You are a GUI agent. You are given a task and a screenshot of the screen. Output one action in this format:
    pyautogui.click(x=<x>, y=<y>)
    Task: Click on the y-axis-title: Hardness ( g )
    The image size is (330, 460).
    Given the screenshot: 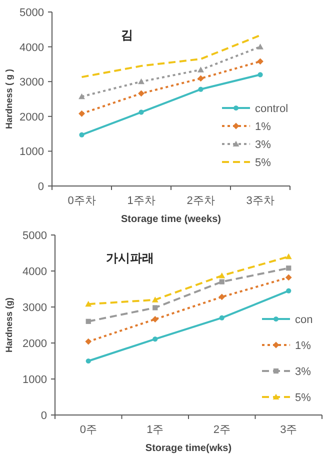 What is the action you would take?
    pyautogui.click(x=9, y=99)
    